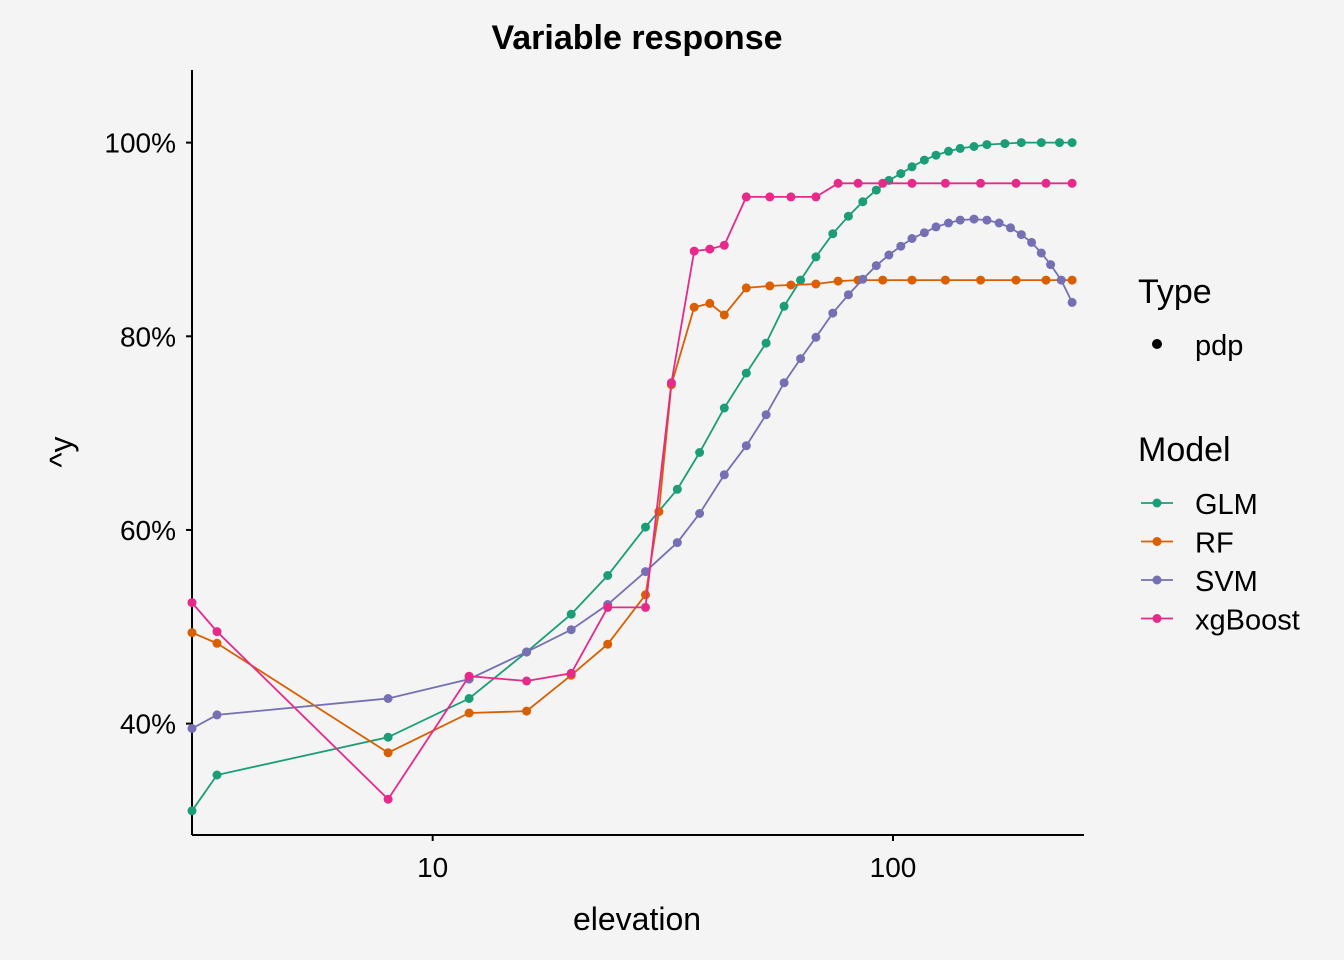  I want to click on legend-item-svm: SVM, so click(1199, 582).